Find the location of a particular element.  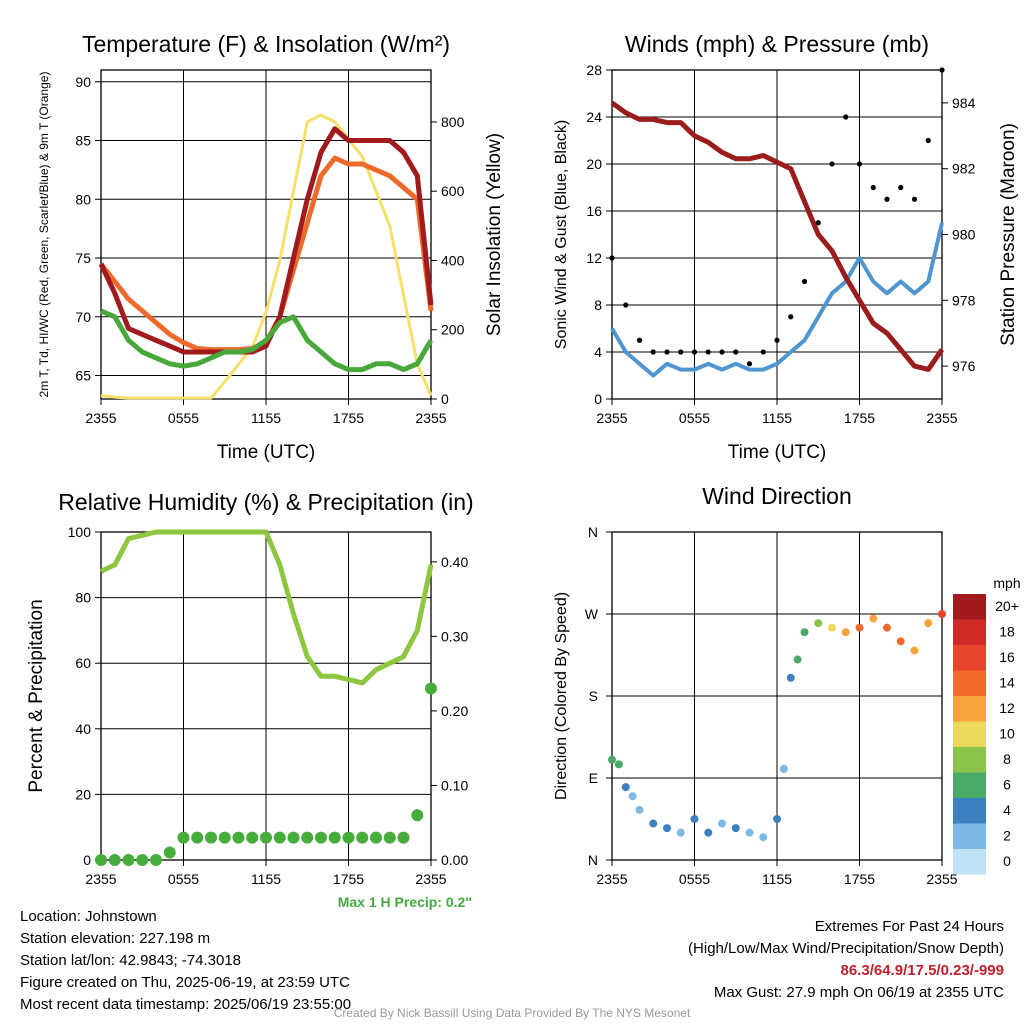

max-gust-text: Max Gust: 27.9 mph On 06/19 at 2355 UTC is located at coordinates (858, 992).